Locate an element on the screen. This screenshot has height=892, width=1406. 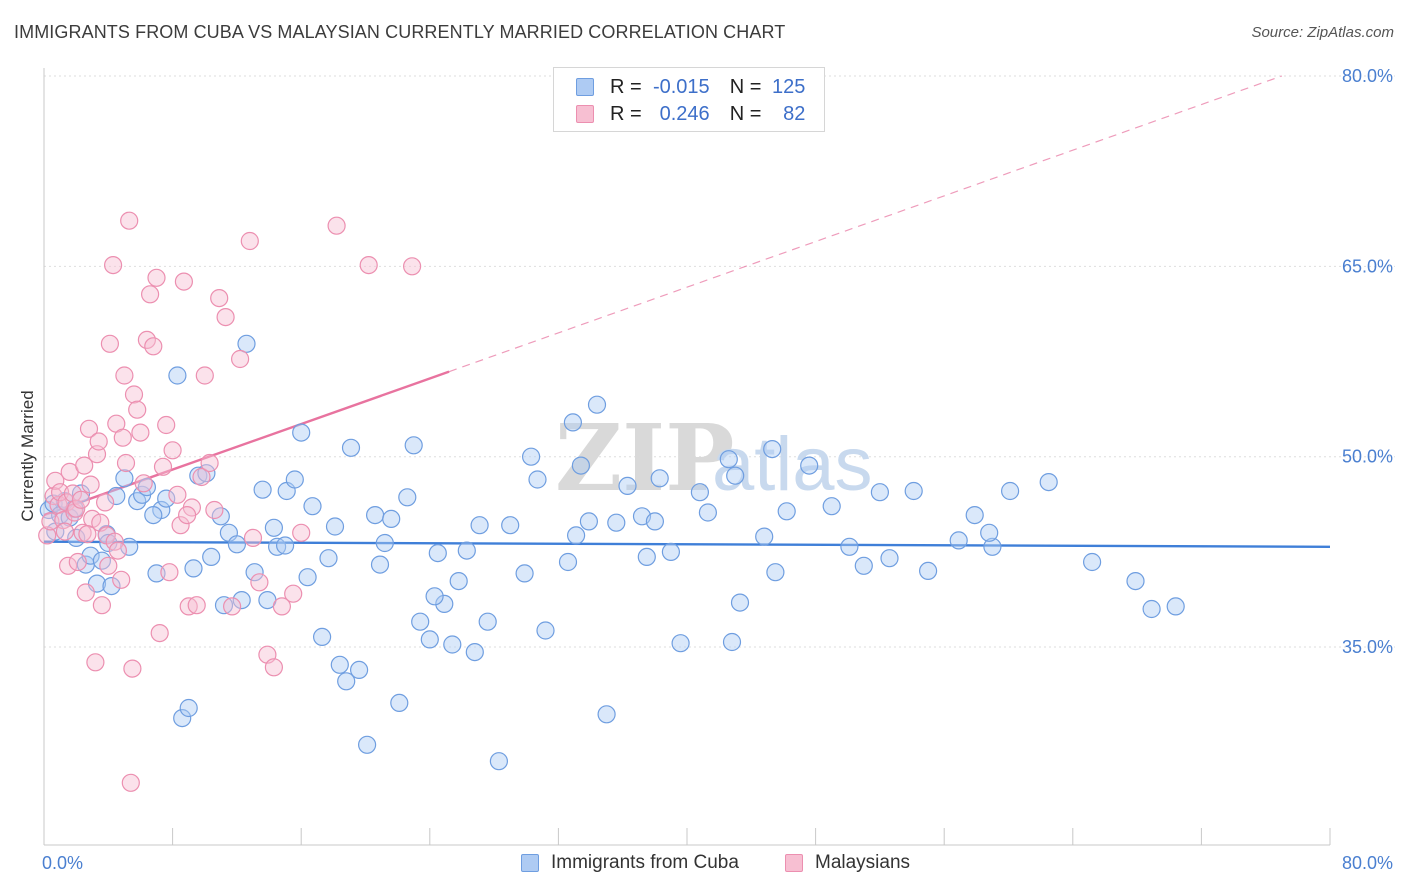
legend-n-value: 82 is located at coordinates (794, 113).